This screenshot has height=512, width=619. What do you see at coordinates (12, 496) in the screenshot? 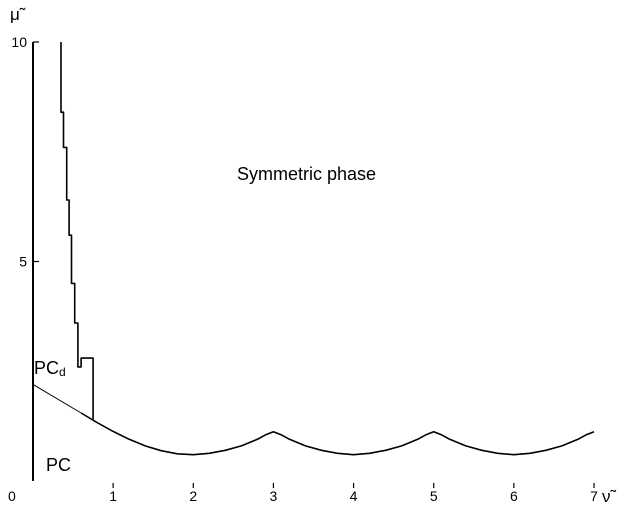
I see `x-tick-label: 0` at bounding box center [12, 496].